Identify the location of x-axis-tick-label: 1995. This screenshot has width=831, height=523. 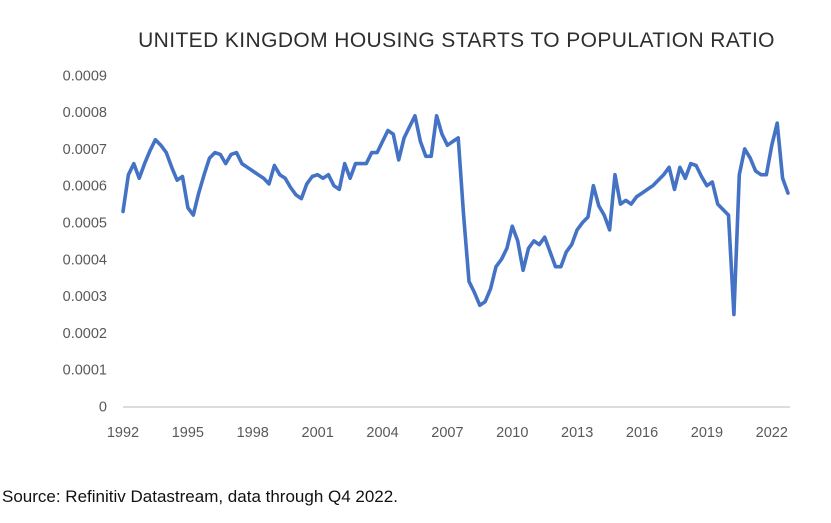
(188, 433).